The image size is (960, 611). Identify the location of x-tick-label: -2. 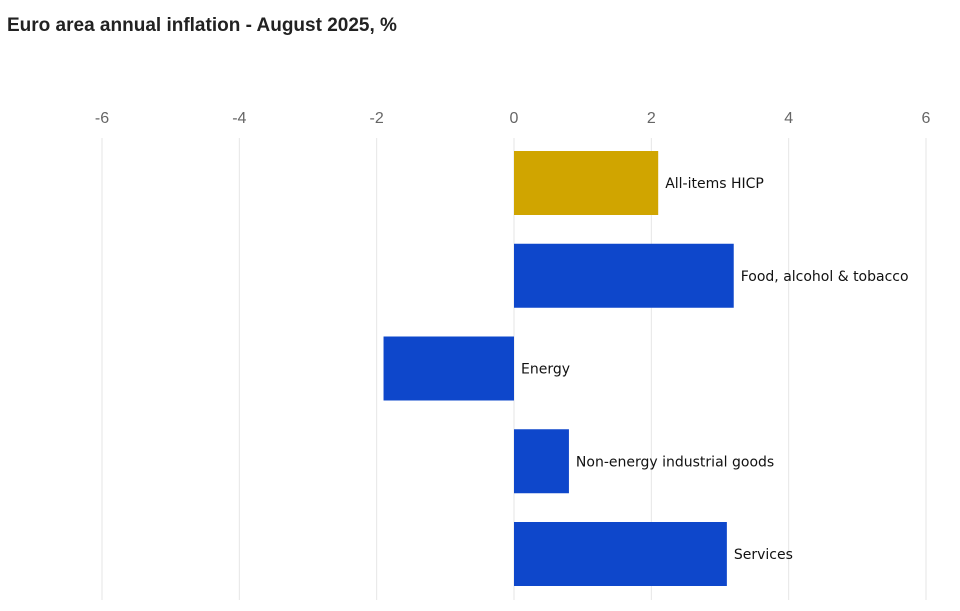
(377, 118).